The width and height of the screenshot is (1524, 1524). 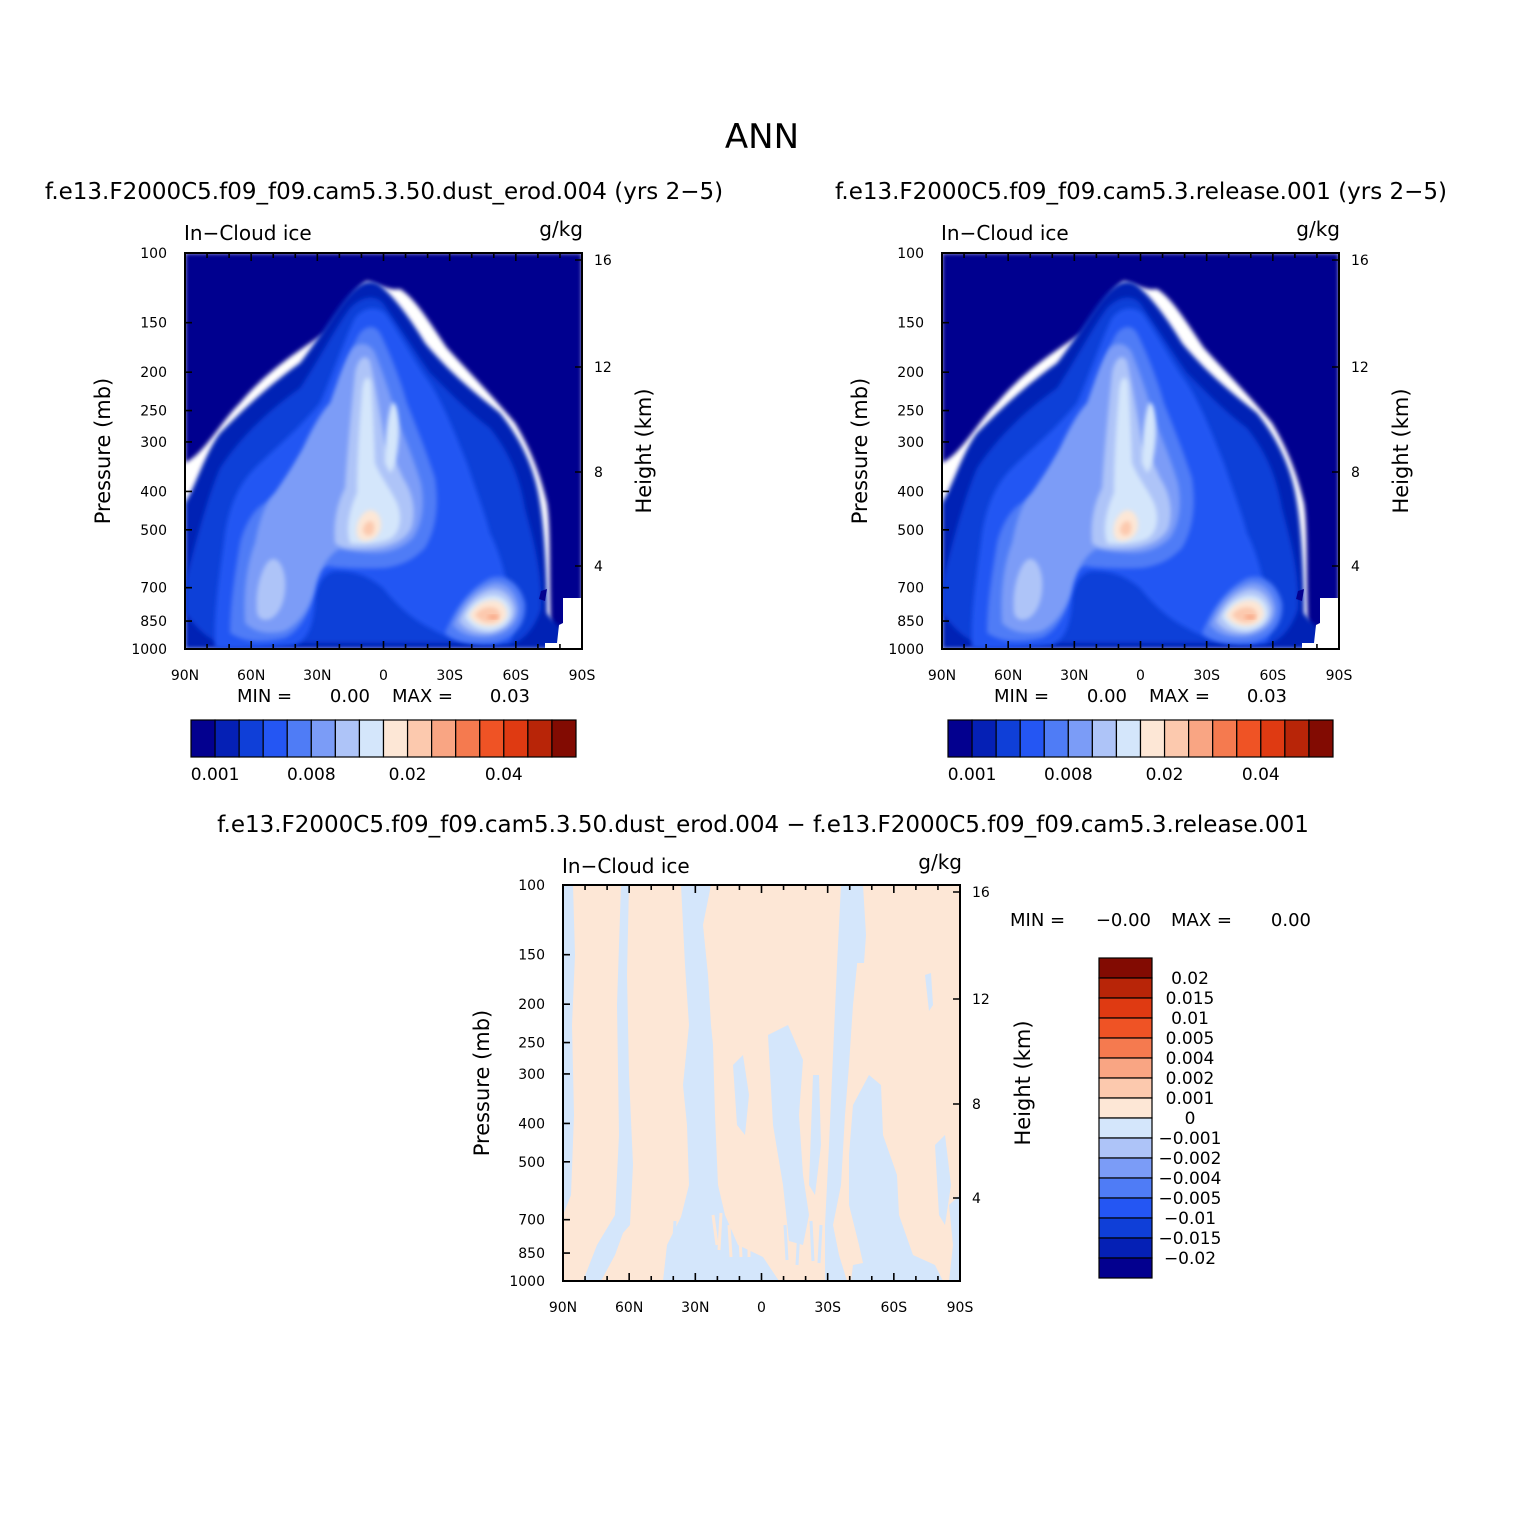 I want to click on noise-strip, so click(x=742, y=1238).